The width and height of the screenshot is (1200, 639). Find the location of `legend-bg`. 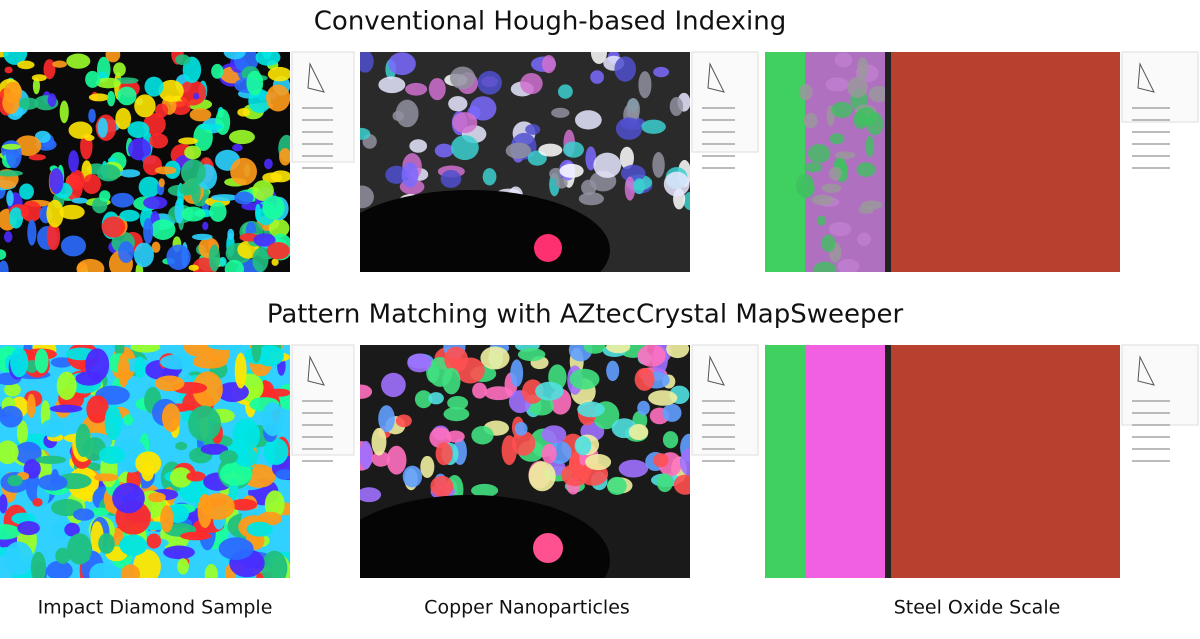

legend-bg is located at coordinates (1160, 385).